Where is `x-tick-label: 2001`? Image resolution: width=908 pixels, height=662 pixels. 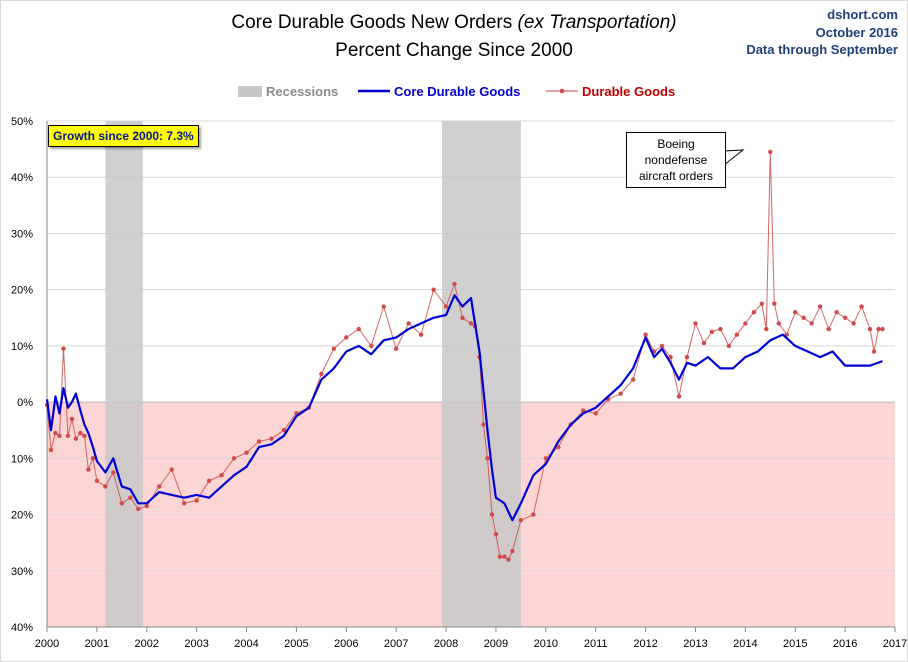
x-tick-label: 2001 is located at coordinates (97, 644).